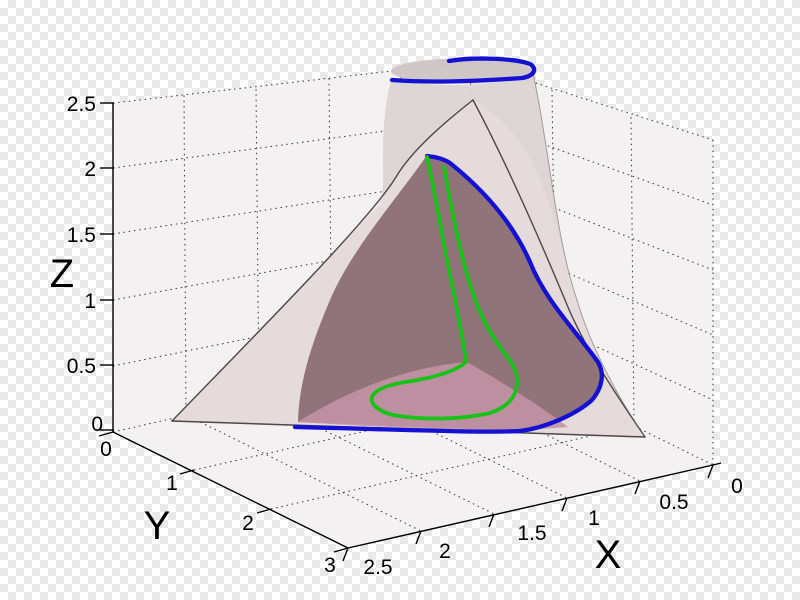 The height and width of the screenshot is (600, 800). I want to click on y-ticks-label: 2, so click(248, 523).